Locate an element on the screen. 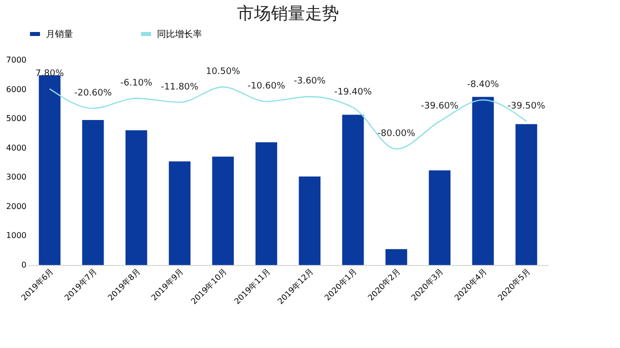  y-tick-label: 6000 is located at coordinates (16, 89).